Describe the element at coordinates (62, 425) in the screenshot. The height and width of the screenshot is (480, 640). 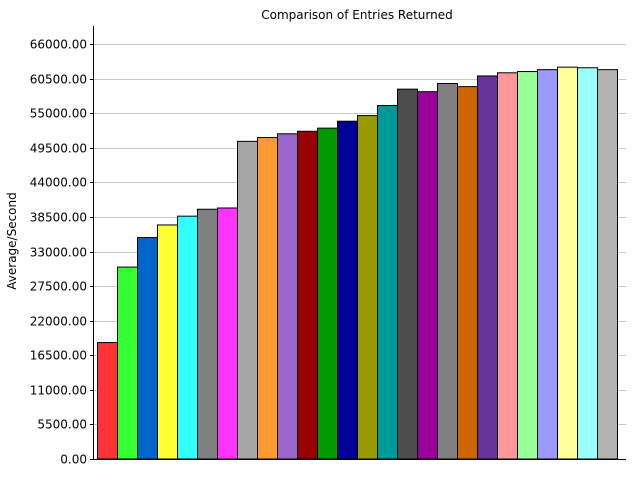
I see `y-tick-label: 5500.00` at that location.